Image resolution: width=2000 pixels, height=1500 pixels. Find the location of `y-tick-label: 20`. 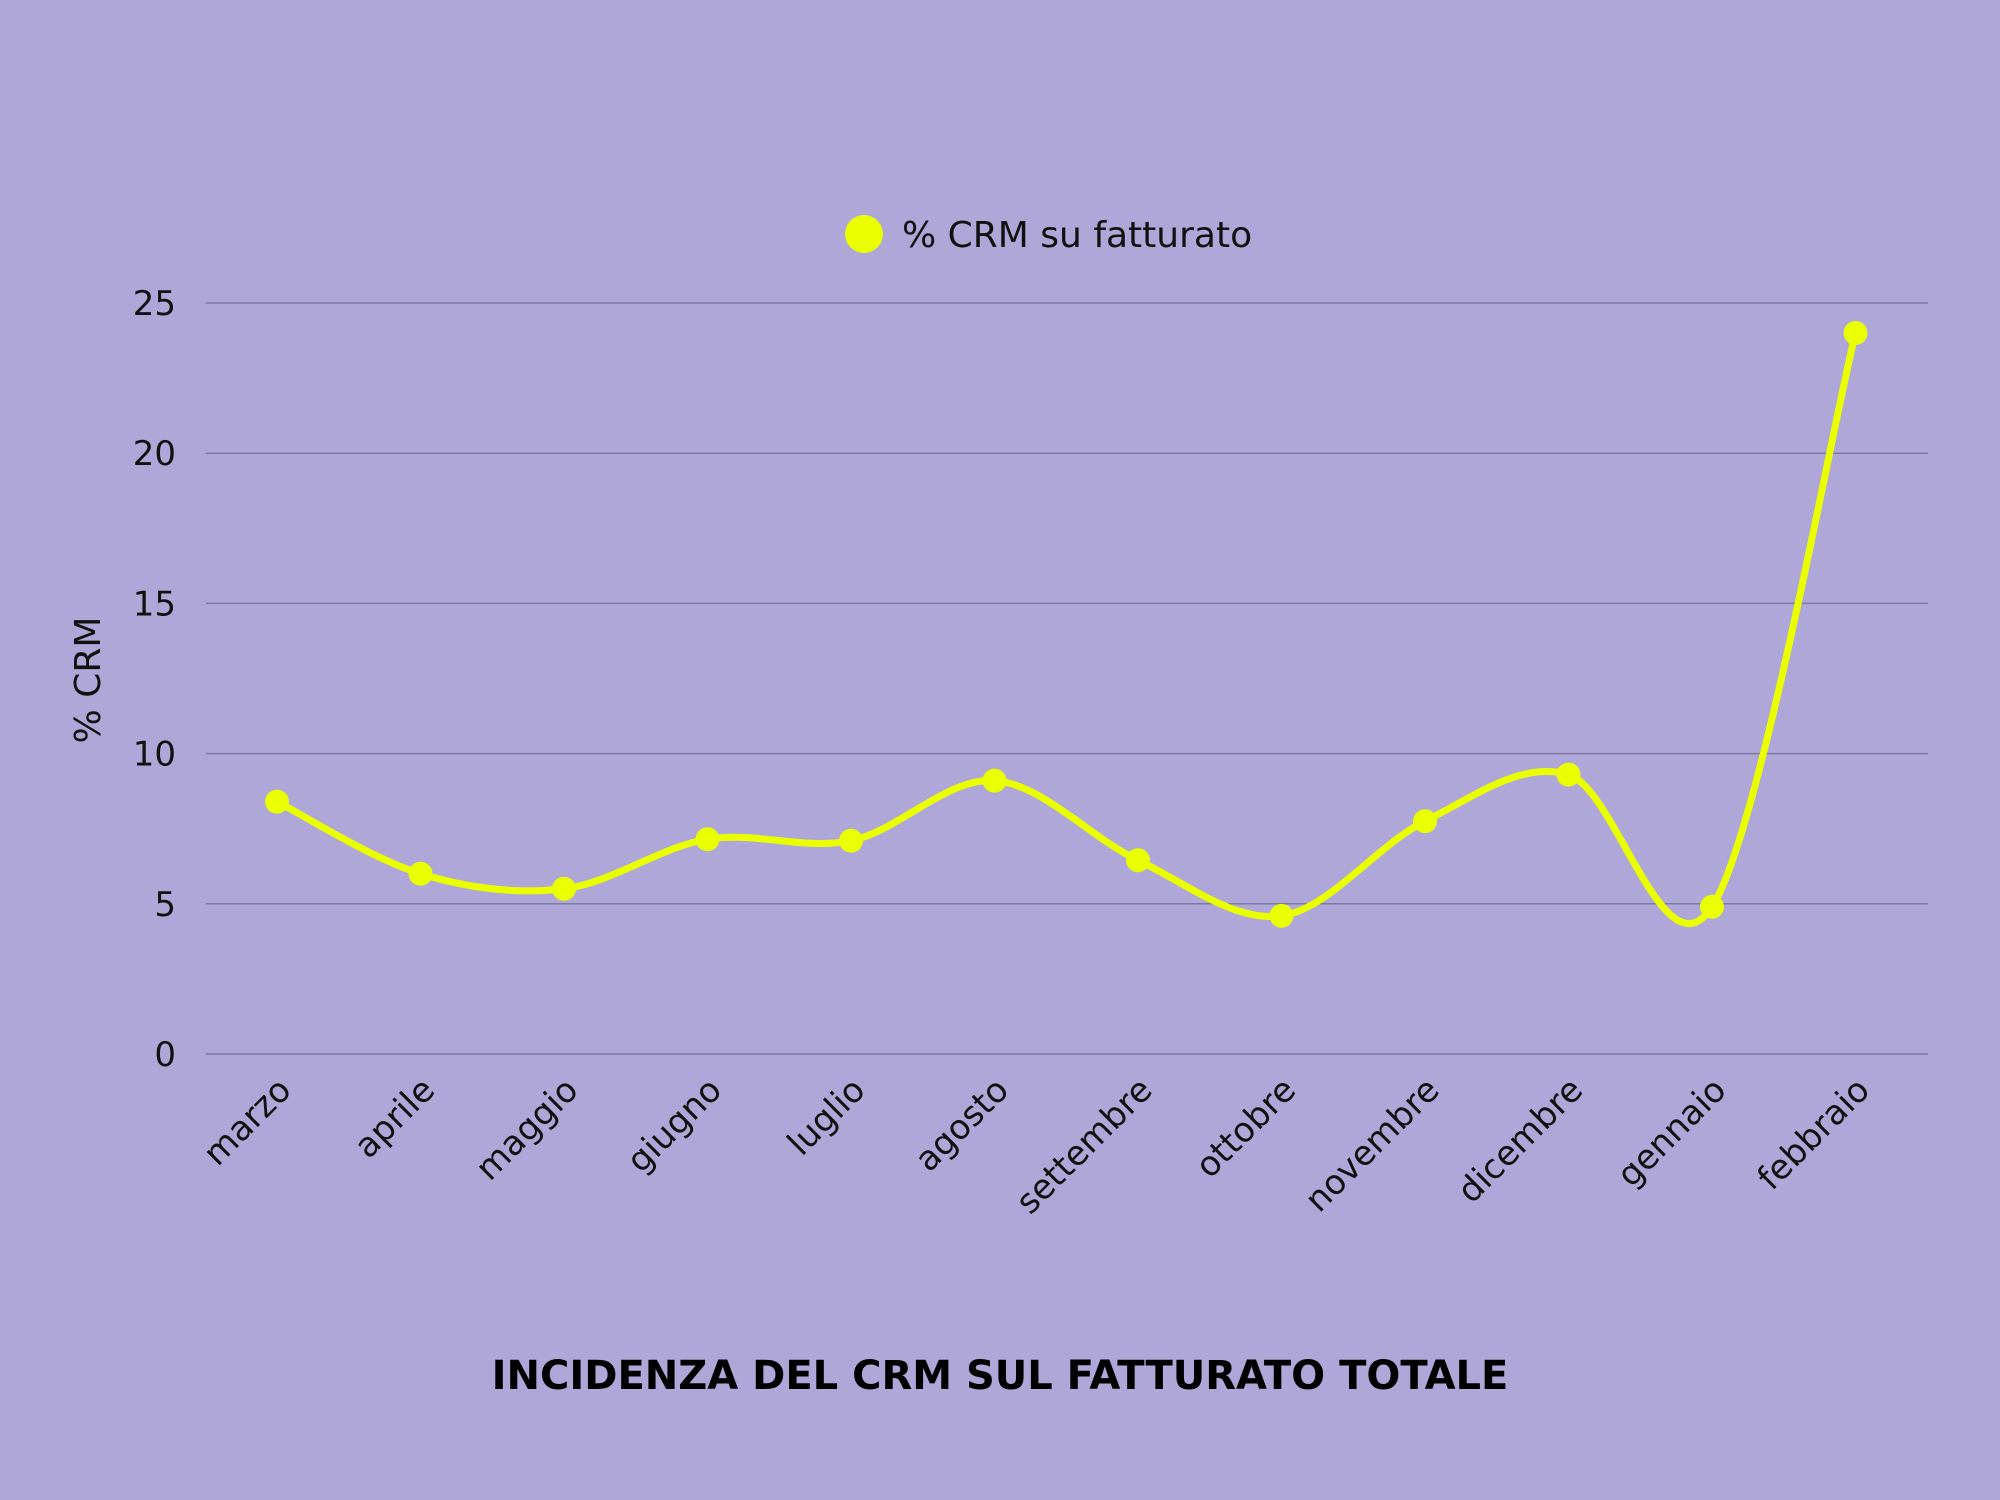

y-tick-label: 20 is located at coordinates (154, 454).